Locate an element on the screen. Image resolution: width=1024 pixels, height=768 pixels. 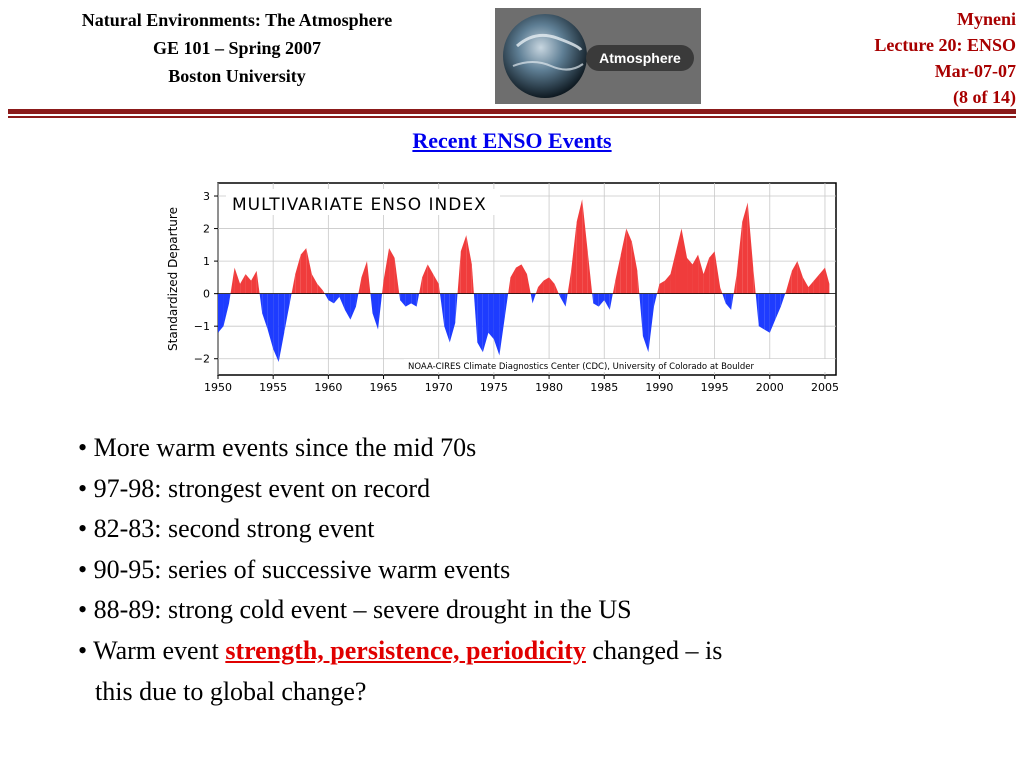
y-axis-label: Standardized Departure is located at coordinates (173, 279).